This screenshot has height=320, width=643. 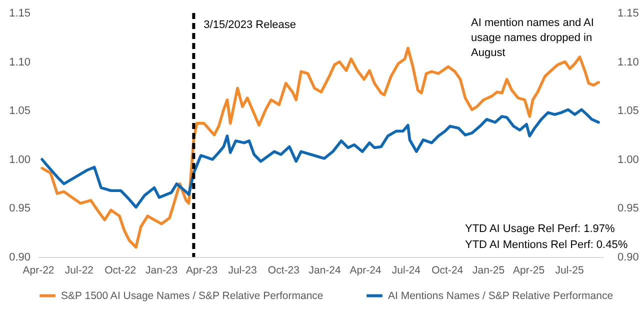 What do you see at coordinates (19, 160) in the screenshot?
I see `y-tick-label: 1.00` at bounding box center [19, 160].